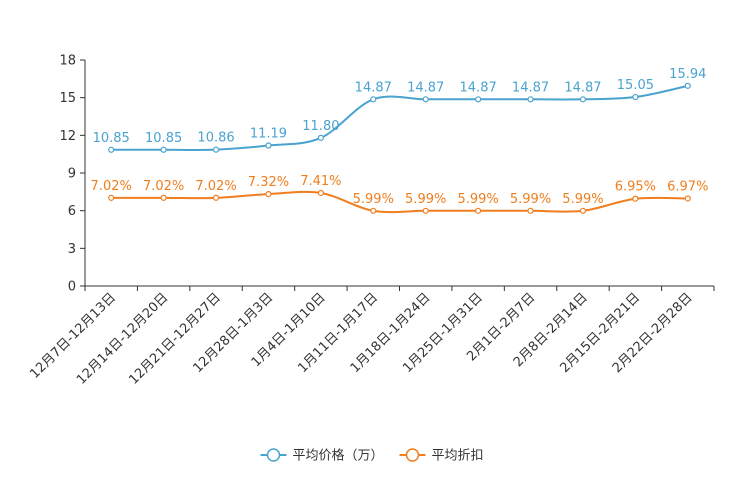 This screenshot has width=744, height=496. What do you see at coordinates (687, 74) in the screenshot?
I see `data-label: 15.94` at bounding box center [687, 74].